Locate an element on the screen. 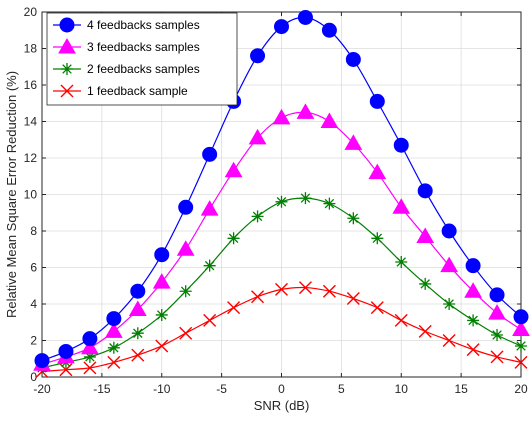  y-tick-label: 10 is located at coordinates (31, 195).